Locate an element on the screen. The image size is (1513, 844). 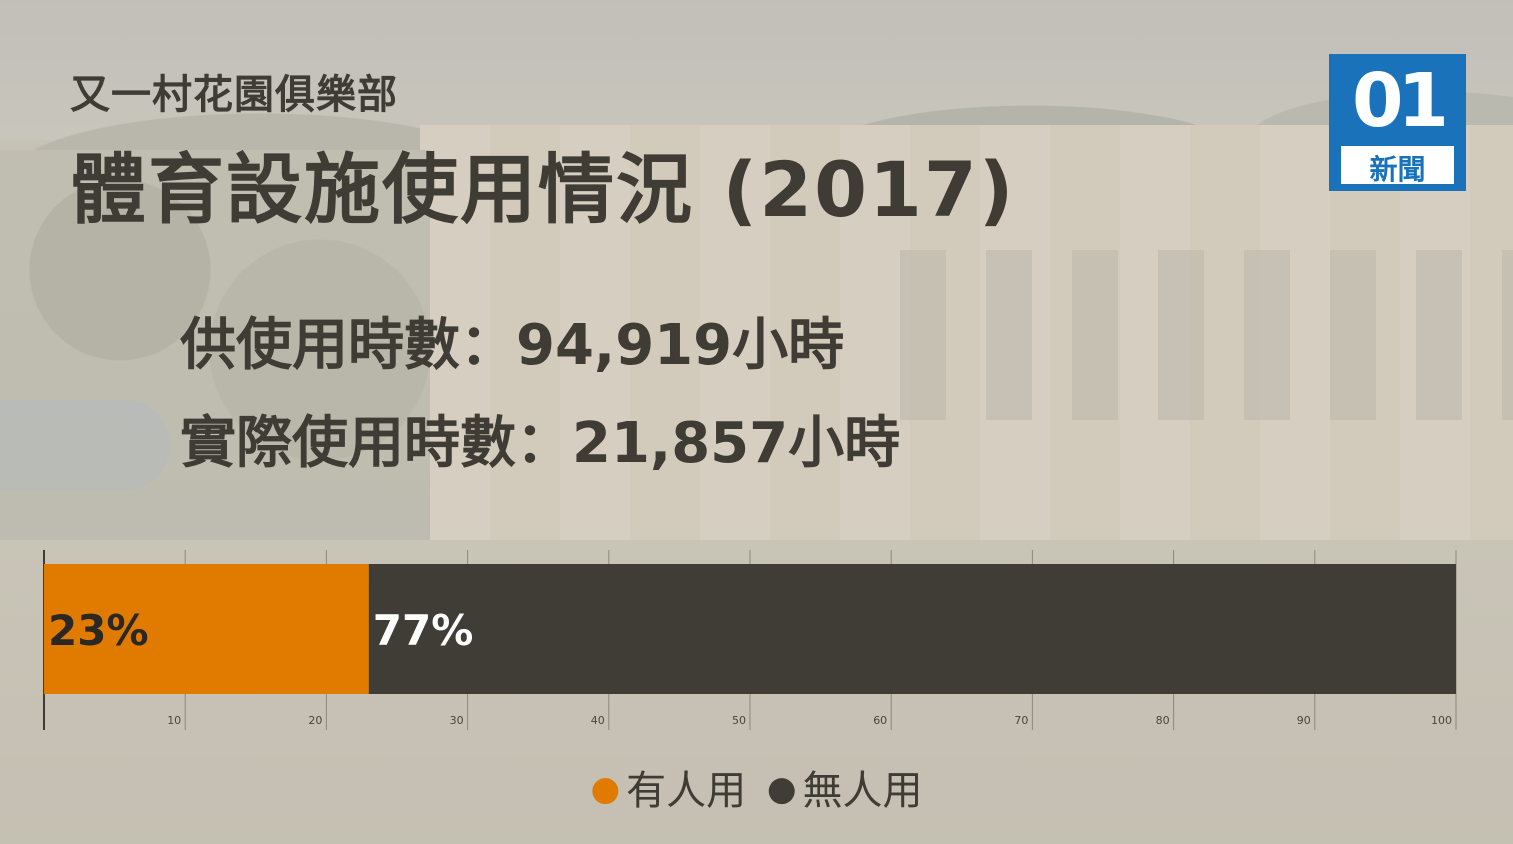
legend-label-used: 有人用 is located at coordinates (686, 791).